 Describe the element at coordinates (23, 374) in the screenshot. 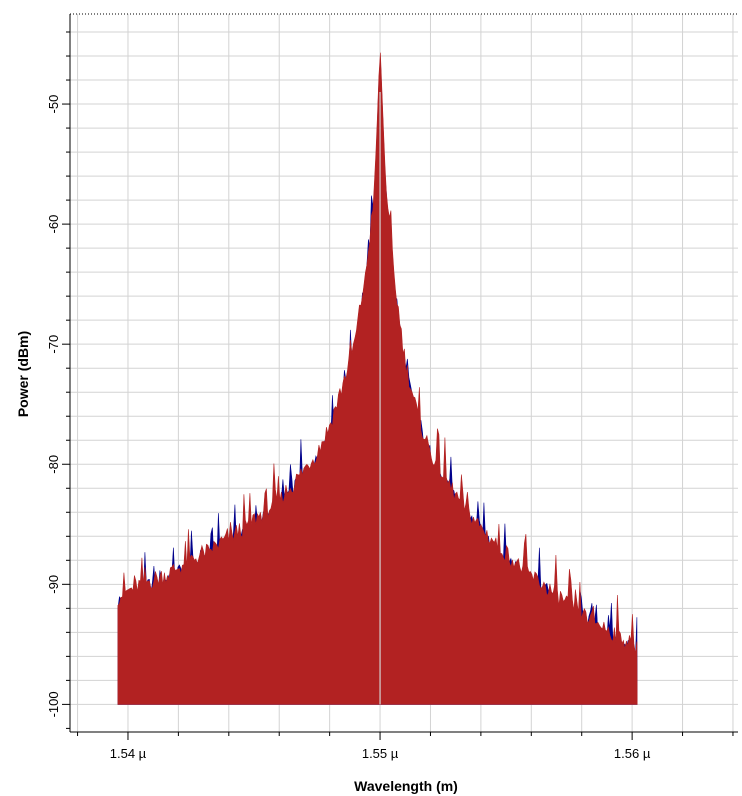

I see `y-axis-title: Power (dBm)` at that location.